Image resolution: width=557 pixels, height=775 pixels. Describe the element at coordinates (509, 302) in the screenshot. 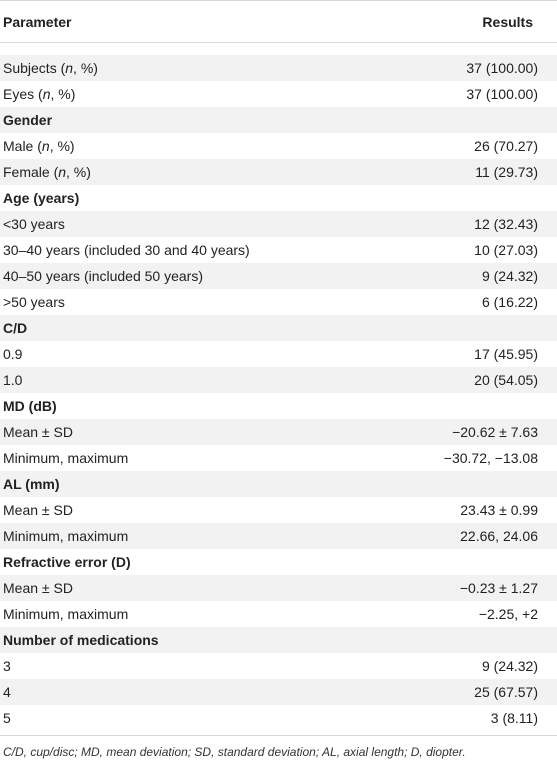

I see `result-cell: 6 (16.22)` at that location.